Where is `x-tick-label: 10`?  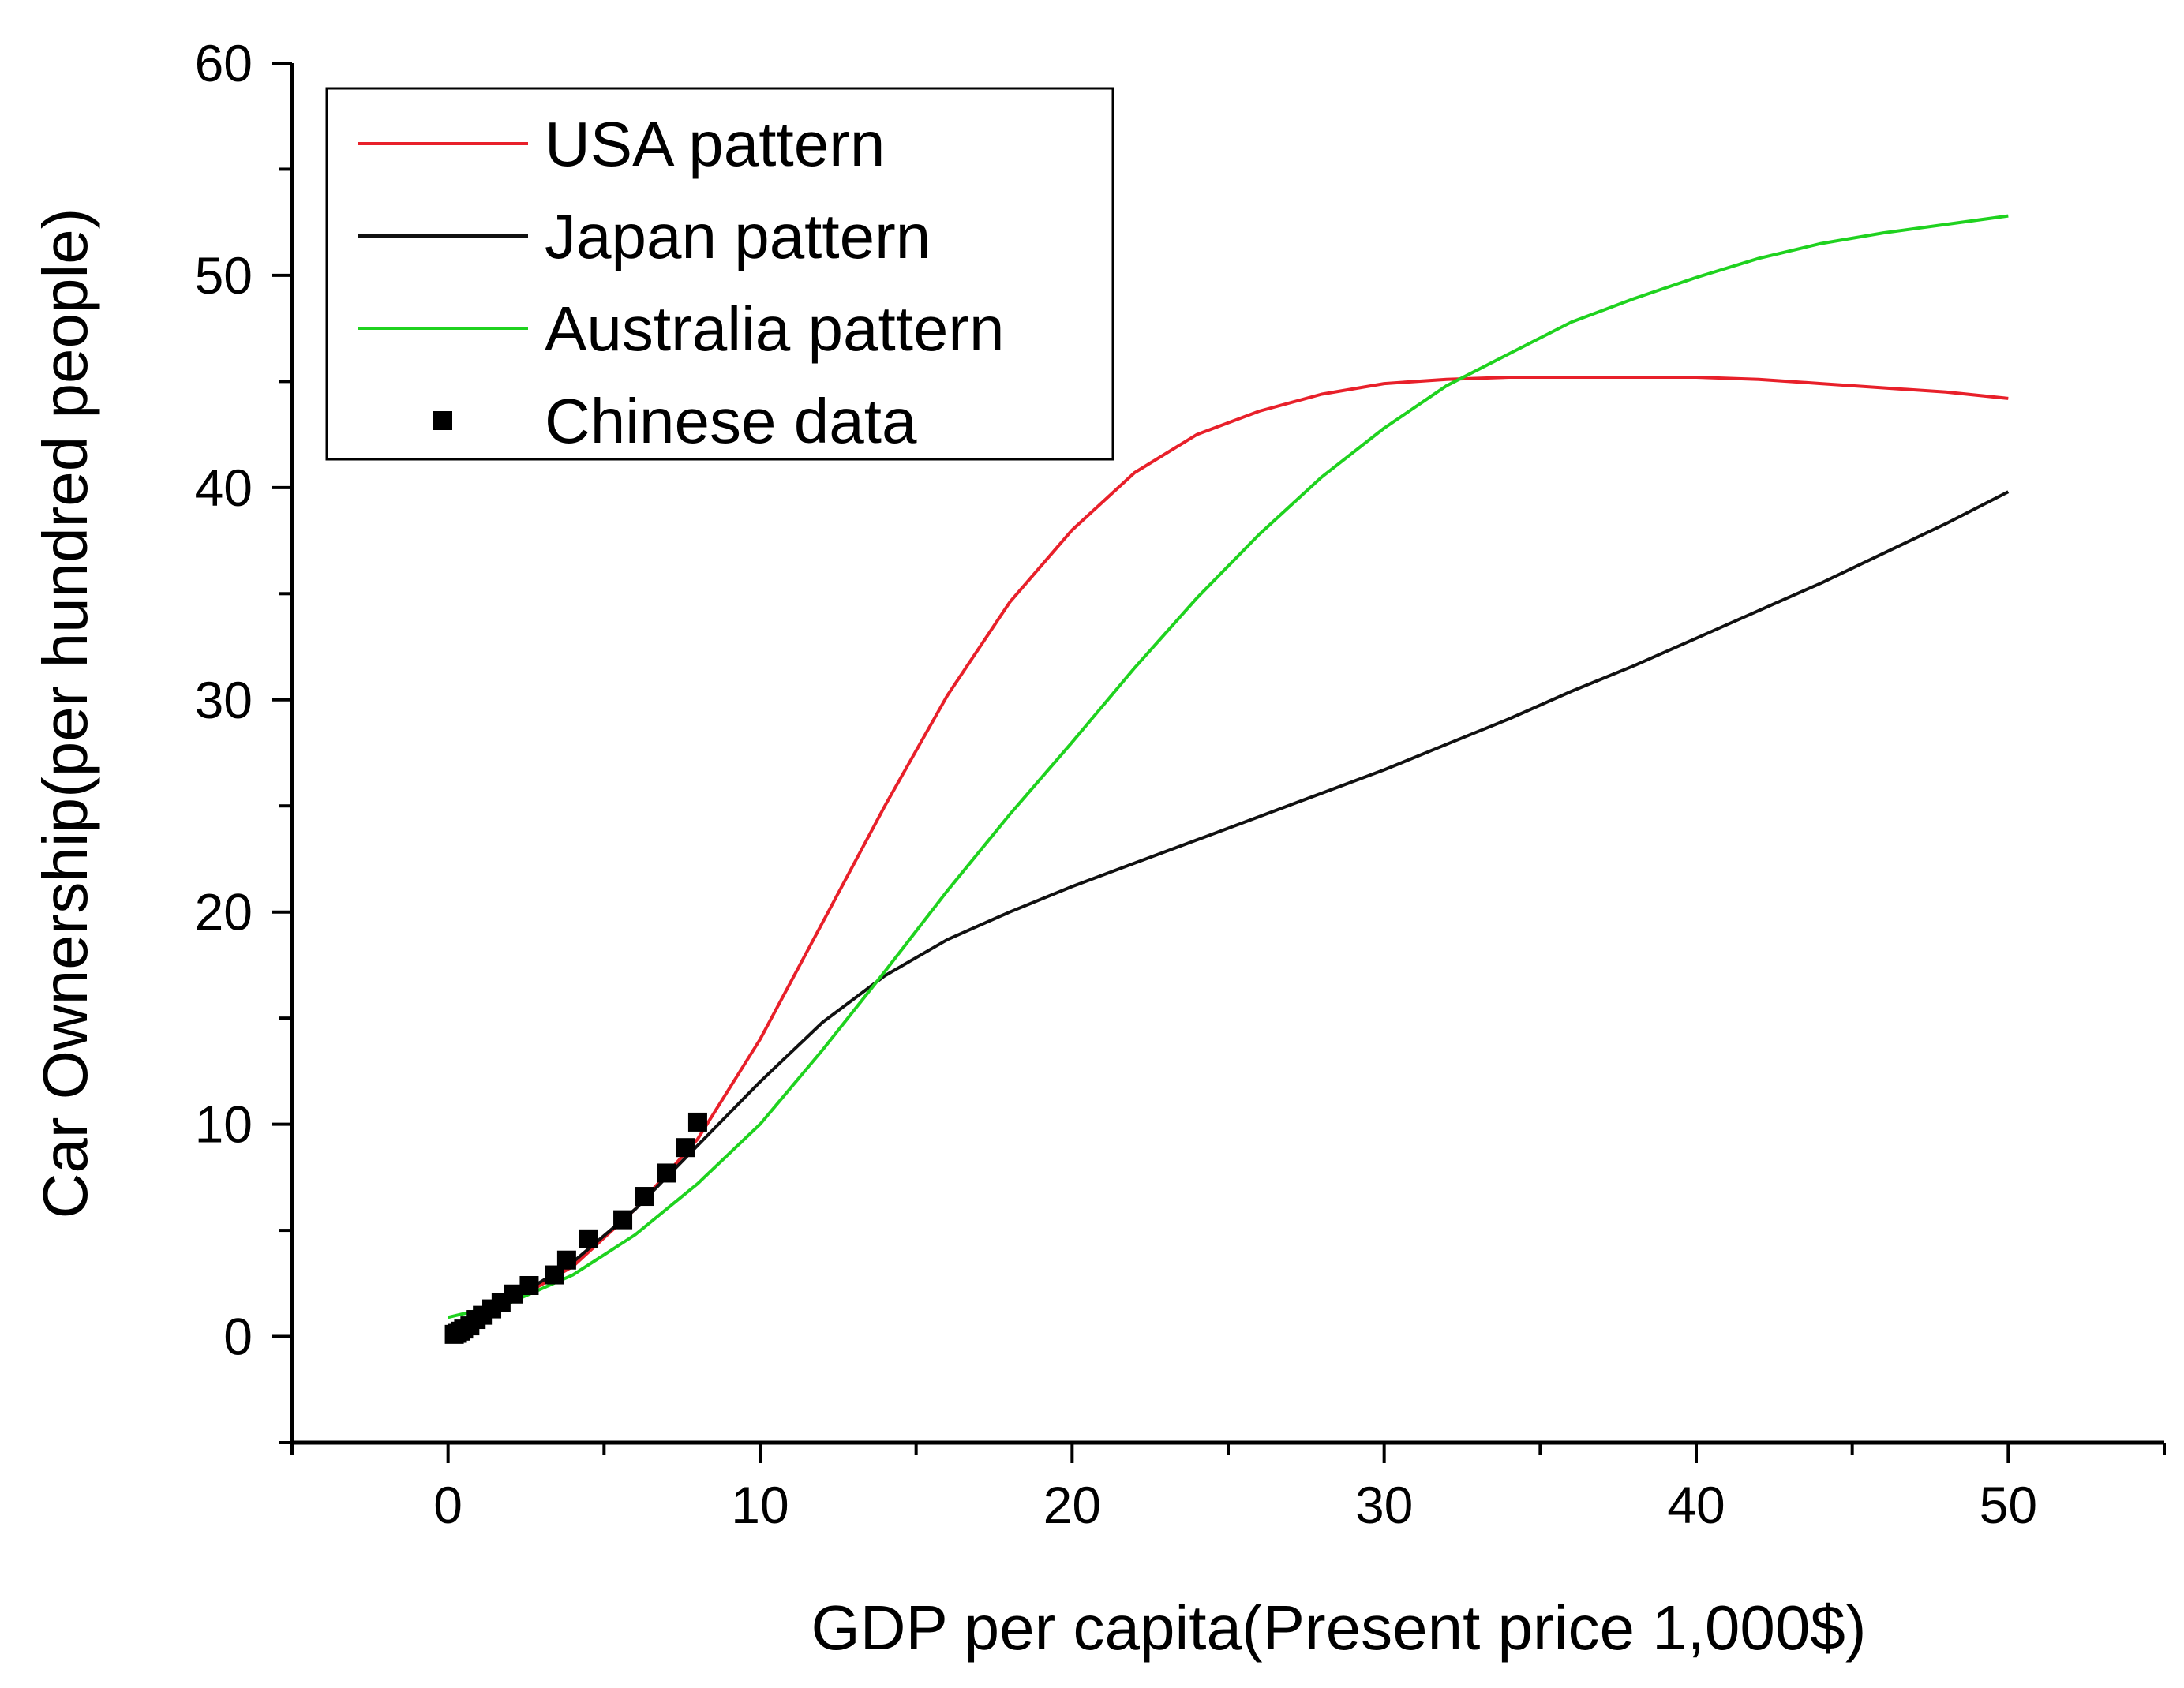
x-tick-label: 10 is located at coordinates (760, 1505).